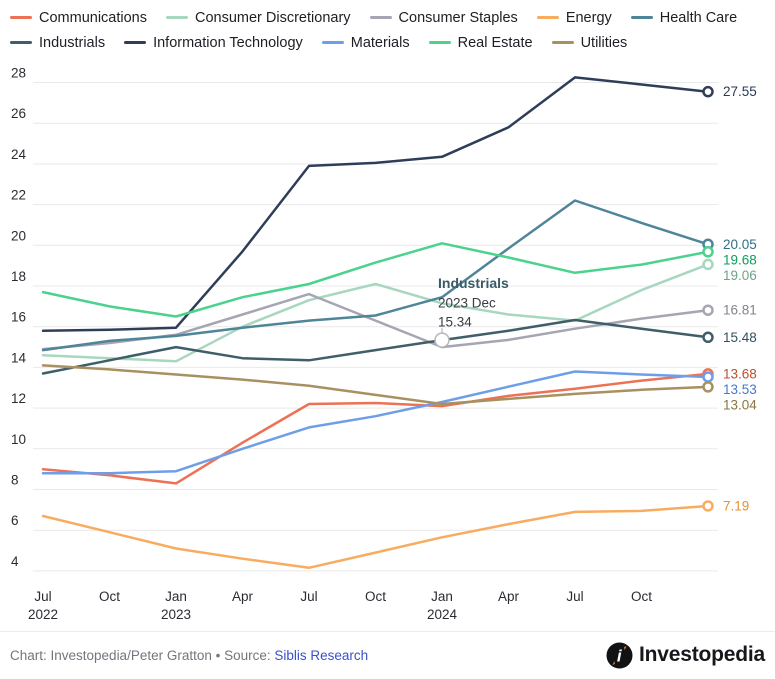  Describe the element at coordinates (93, 18) in the screenshot. I see `legend-label: Communications` at that location.